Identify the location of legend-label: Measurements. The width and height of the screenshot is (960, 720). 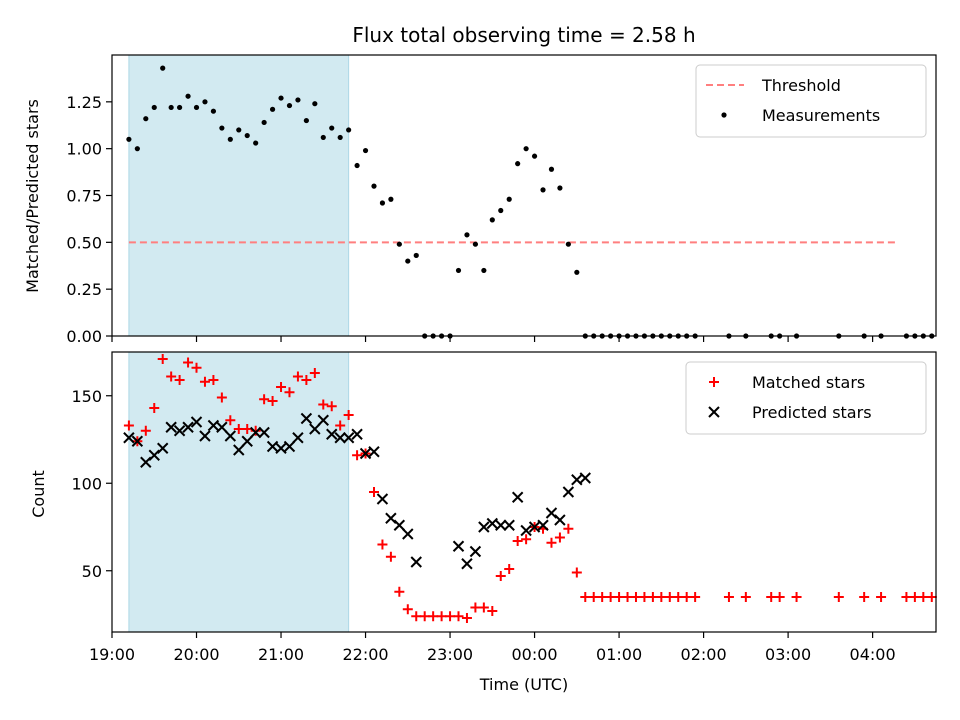
(821, 115).